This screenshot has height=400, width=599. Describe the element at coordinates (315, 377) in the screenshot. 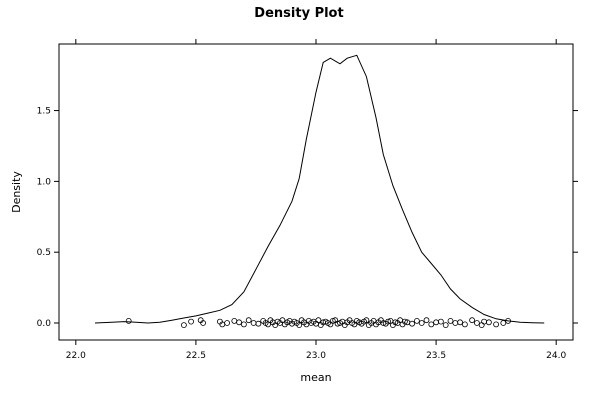

I see `x-axis-label: mean` at that location.